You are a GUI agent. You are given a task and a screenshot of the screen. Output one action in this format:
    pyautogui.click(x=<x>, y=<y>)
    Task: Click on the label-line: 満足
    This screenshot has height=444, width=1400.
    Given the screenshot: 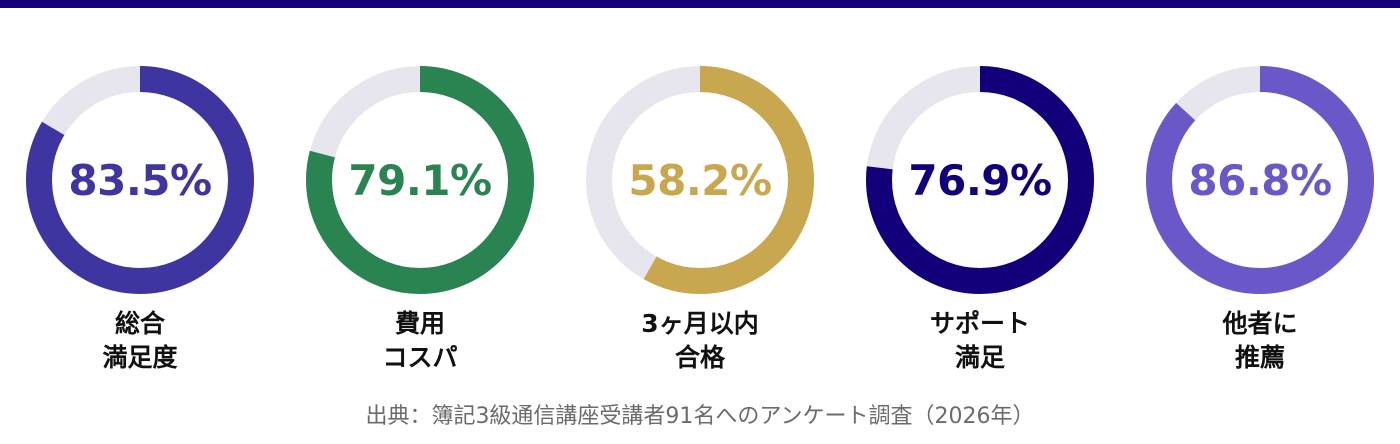 What is the action you would take?
    pyautogui.click(x=979, y=357)
    